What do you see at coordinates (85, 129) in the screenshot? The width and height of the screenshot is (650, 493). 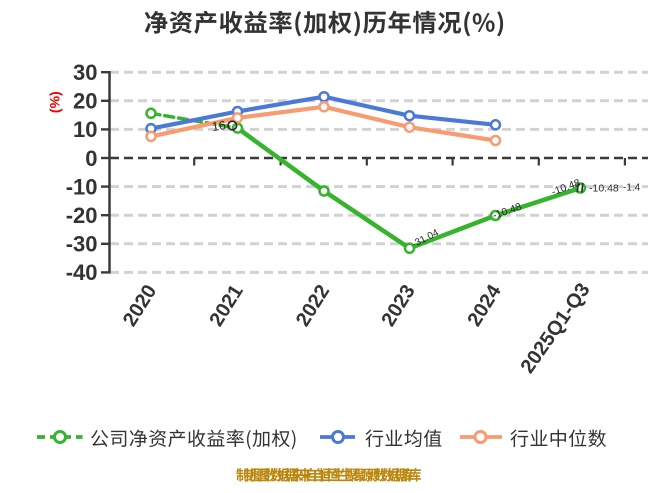 I see `svg-text: 10` at bounding box center [85, 129].